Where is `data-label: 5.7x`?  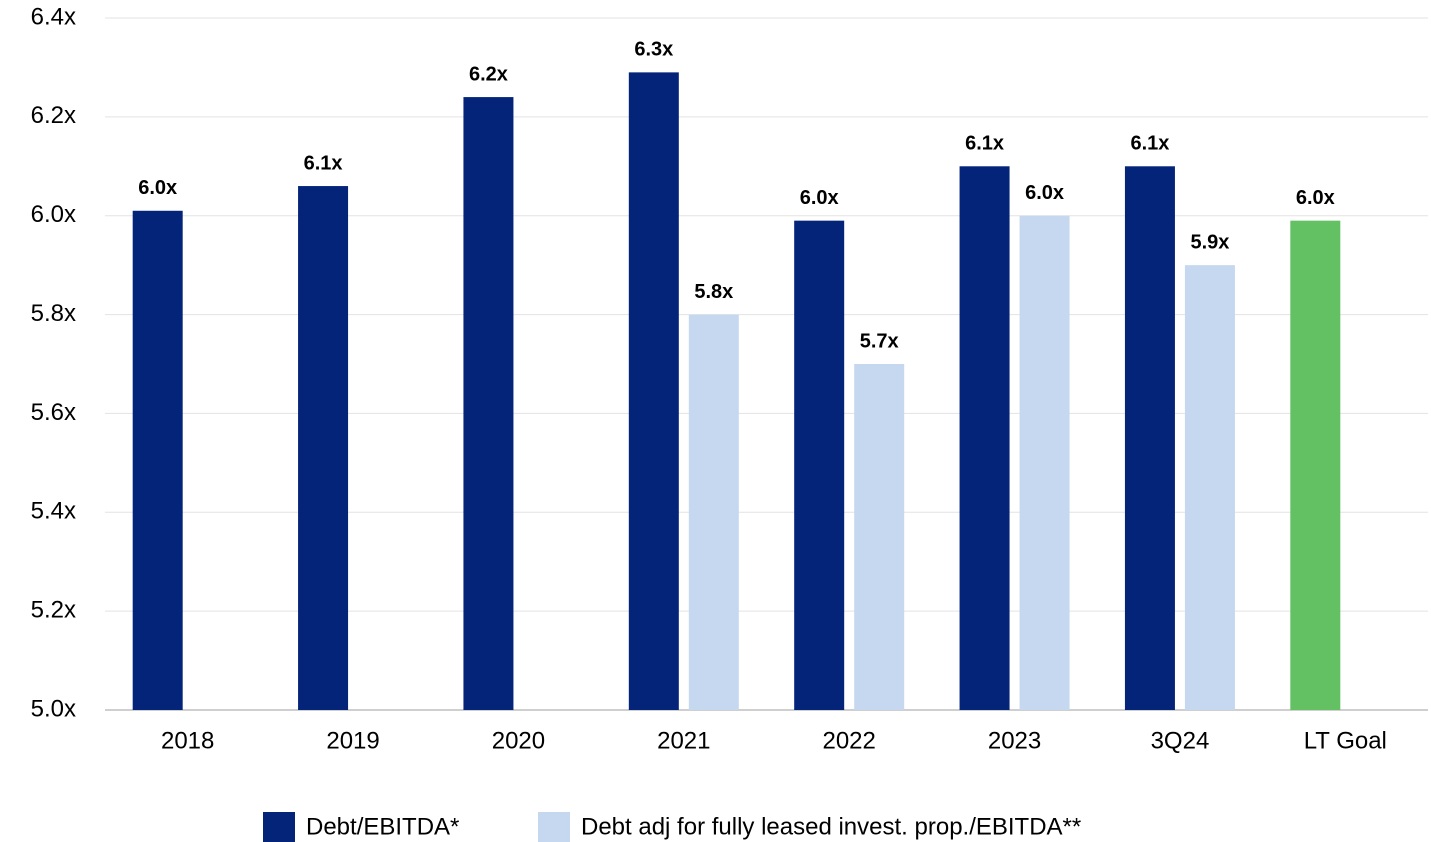 data-label: 5.7x is located at coordinates (879, 341).